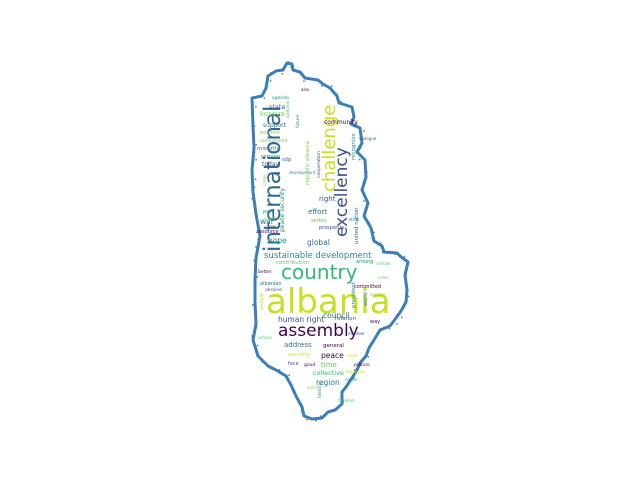 Image resolution: width=640 pixels, height=480 pixels. What do you see at coordinates (320, 390) in the screenshot?
I see `word-history: history` at bounding box center [320, 390].